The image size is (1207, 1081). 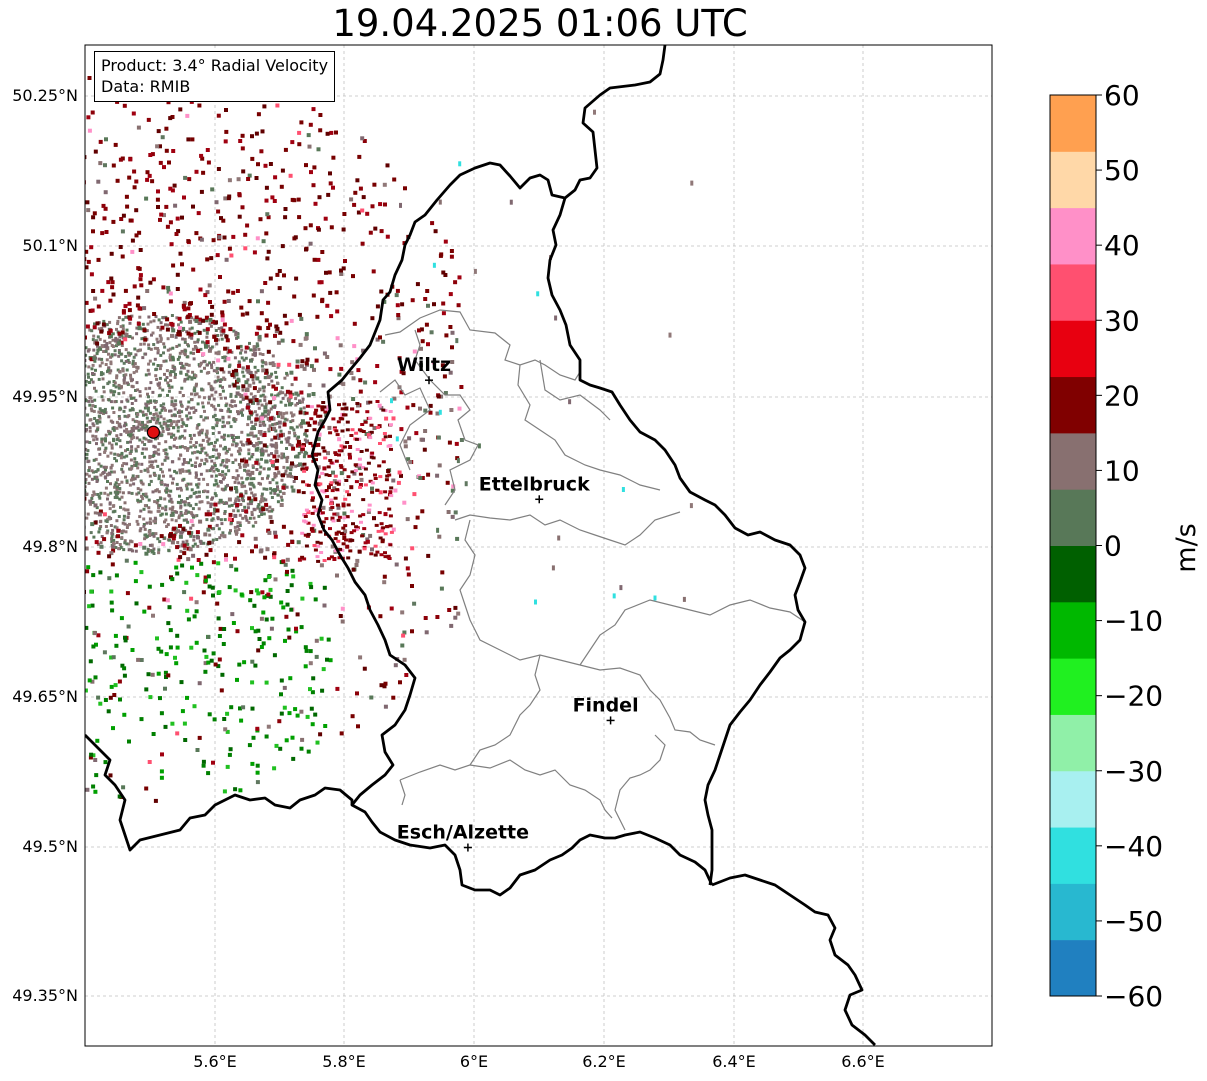 What do you see at coordinates (1133, 921) in the screenshot?
I see `colorbar-tick-label: −50` at bounding box center [1133, 921].